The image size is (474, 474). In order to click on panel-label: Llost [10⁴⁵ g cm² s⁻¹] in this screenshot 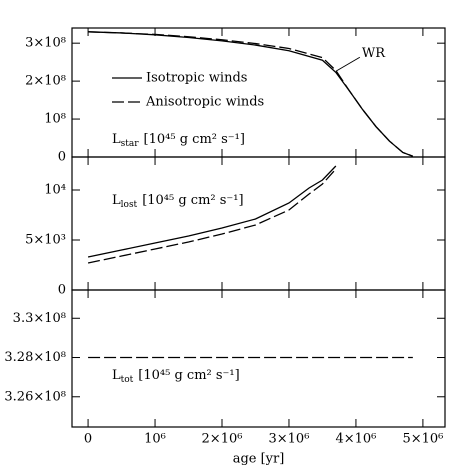, I will do `click(178, 201)`.